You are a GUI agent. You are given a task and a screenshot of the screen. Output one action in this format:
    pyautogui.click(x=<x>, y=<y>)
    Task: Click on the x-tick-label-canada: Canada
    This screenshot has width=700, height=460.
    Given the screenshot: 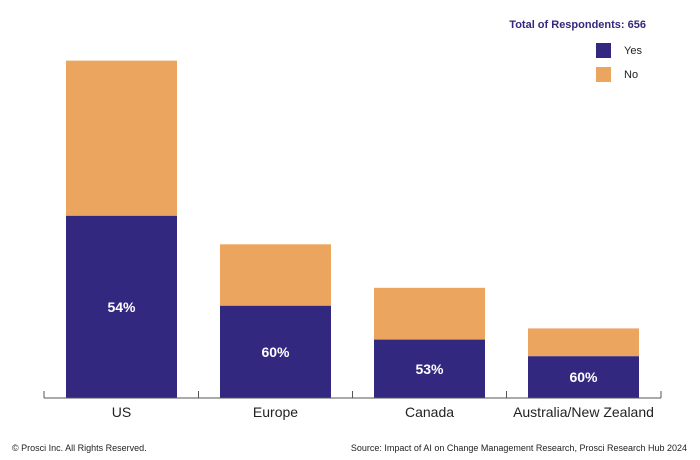 What is the action you would take?
    pyautogui.click(x=429, y=412)
    